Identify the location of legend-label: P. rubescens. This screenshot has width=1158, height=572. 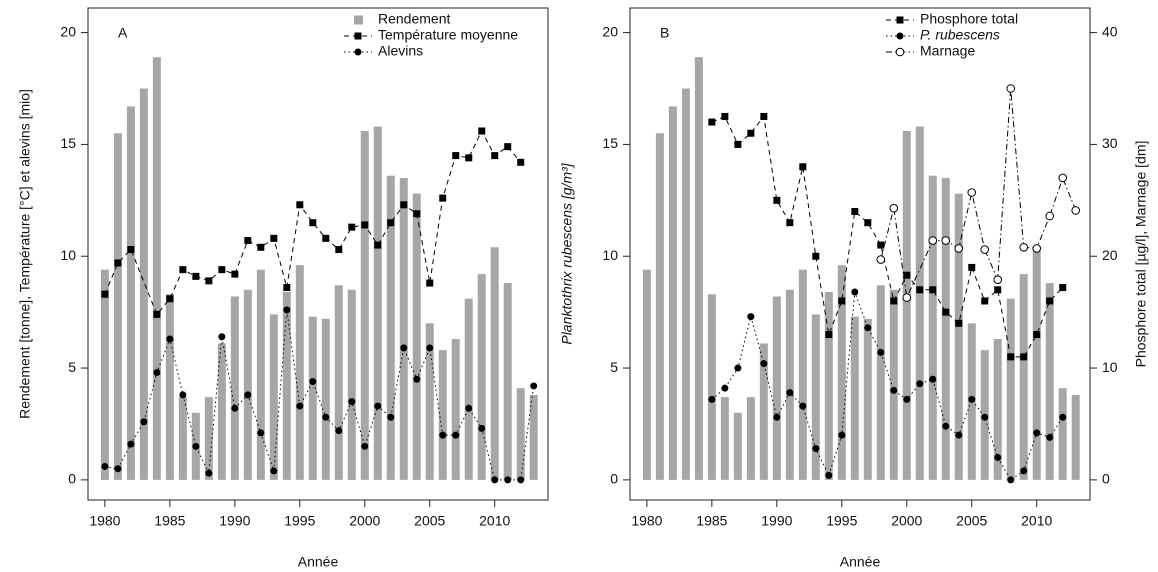
(960, 35).